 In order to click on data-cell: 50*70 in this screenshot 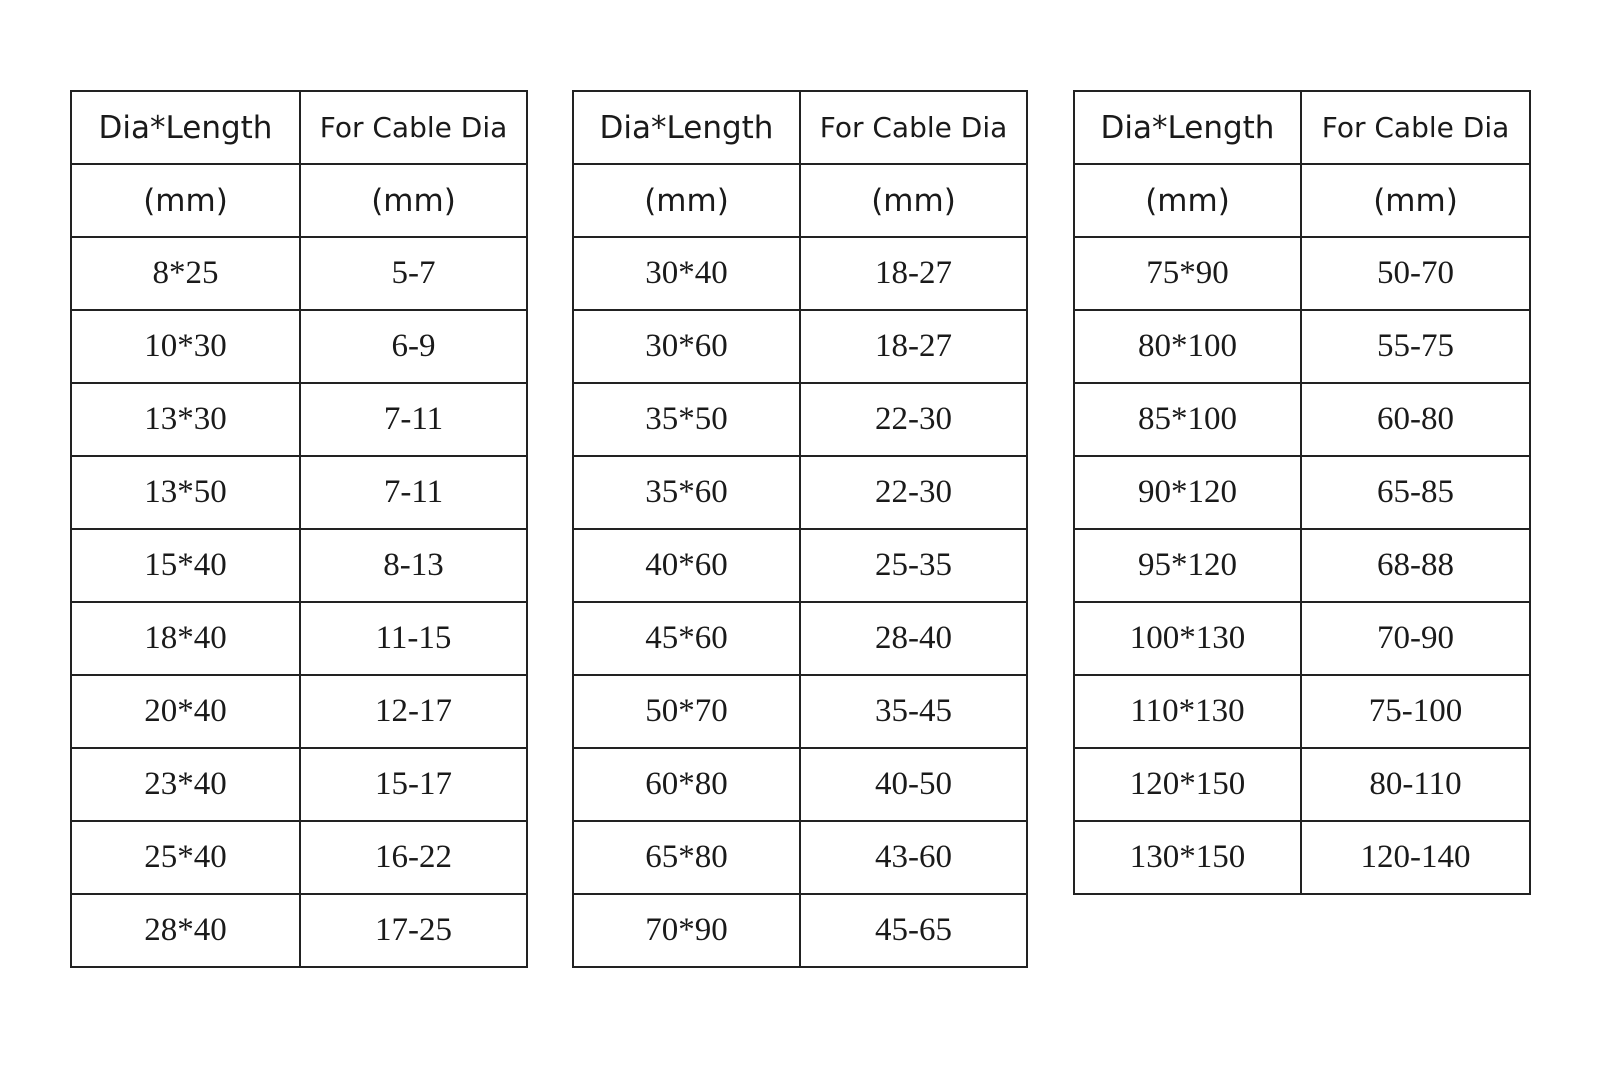, I will do `click(686, 711)`.